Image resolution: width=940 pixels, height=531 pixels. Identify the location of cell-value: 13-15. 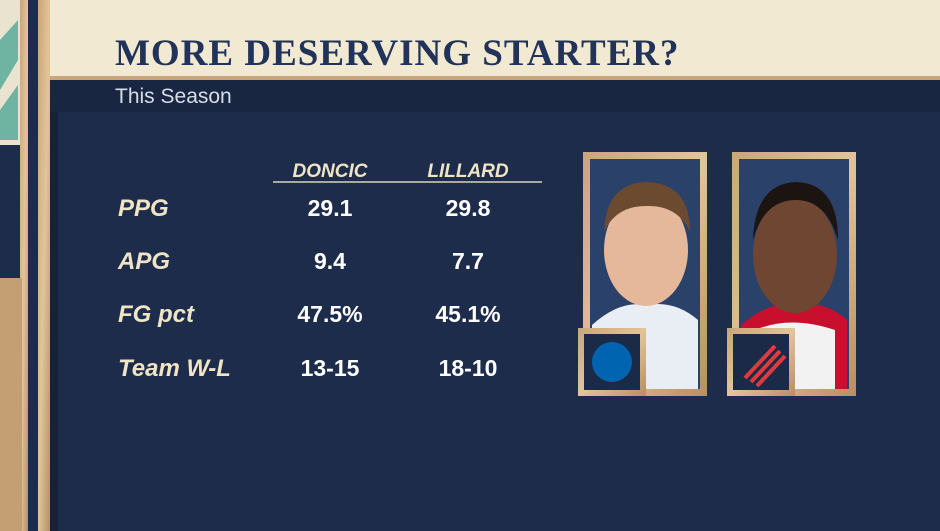
(330, 368).